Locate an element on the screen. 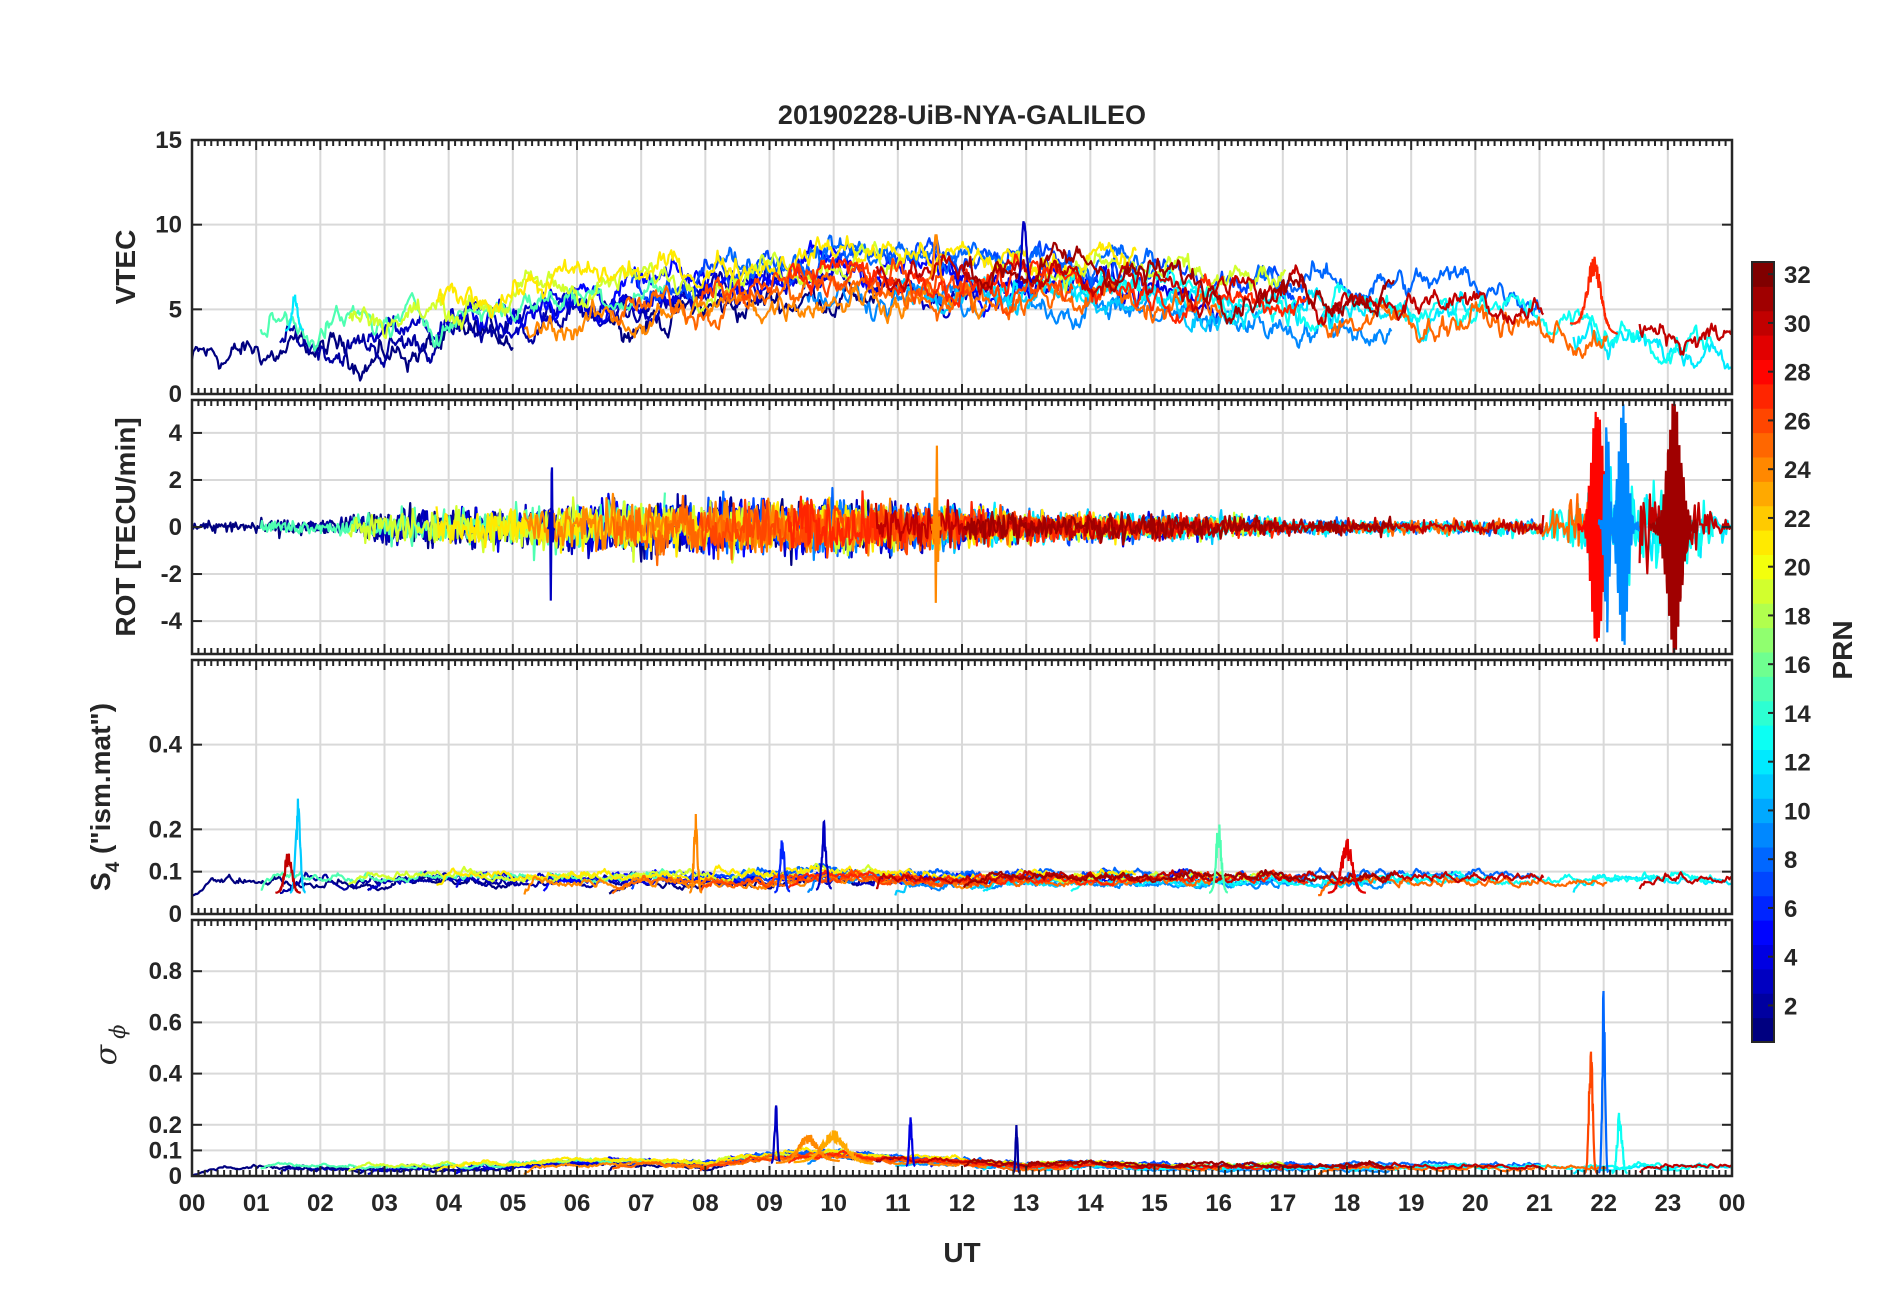 The image size is (1902, 1292). colorbar-tick-label: 18 is located at coordinates (1797, 616).